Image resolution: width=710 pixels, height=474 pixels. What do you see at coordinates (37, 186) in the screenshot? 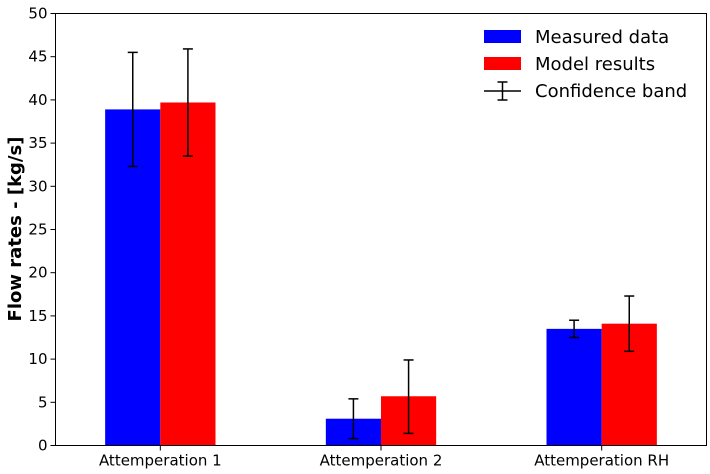
I see `y-tick-label: 30` at bounding box center [37, 186].